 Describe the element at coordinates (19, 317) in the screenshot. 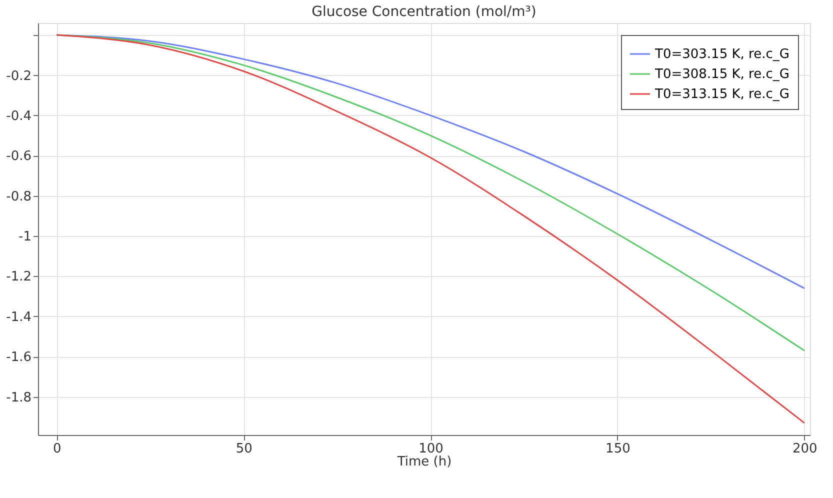

I see `y-tick-label: -1.4` at that location.